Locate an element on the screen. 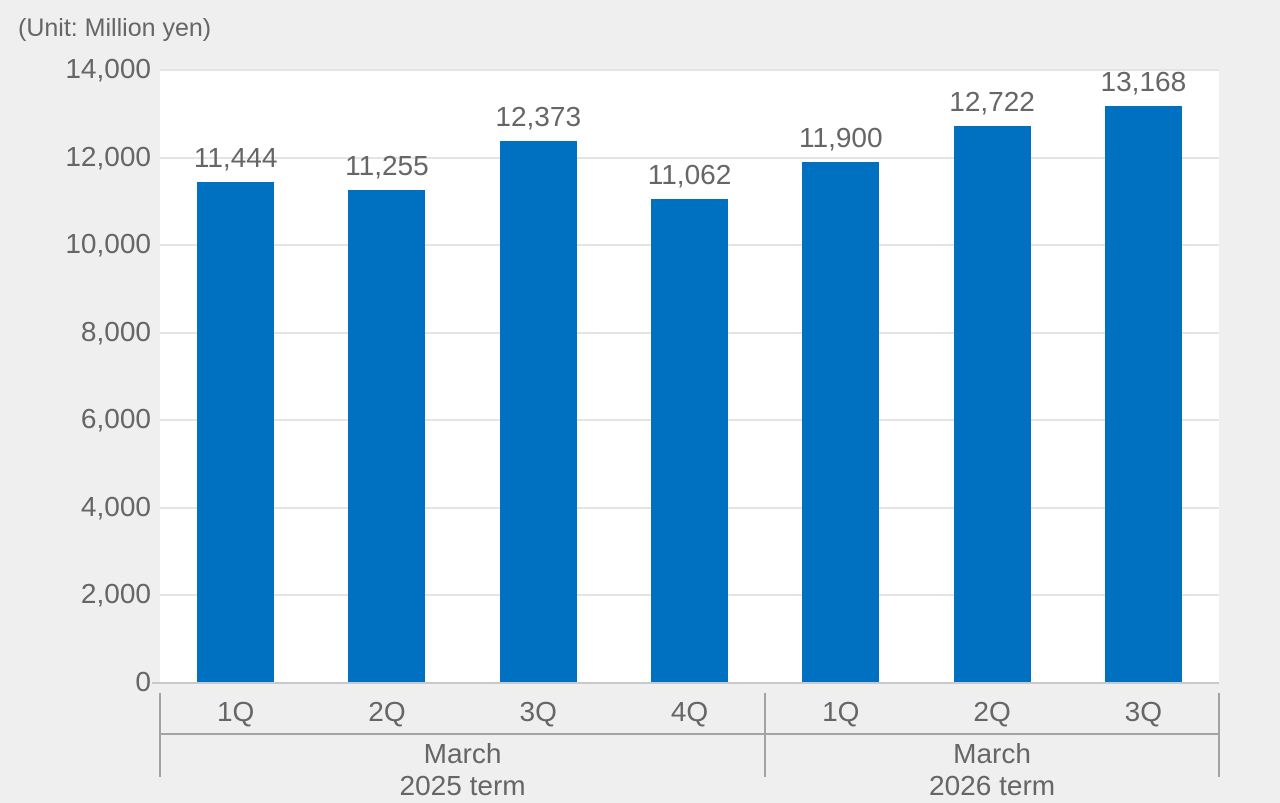 The width and height of the screenshot is (1280, 803). bar-value-label: 11,062 is located at coordinates (689, 174).